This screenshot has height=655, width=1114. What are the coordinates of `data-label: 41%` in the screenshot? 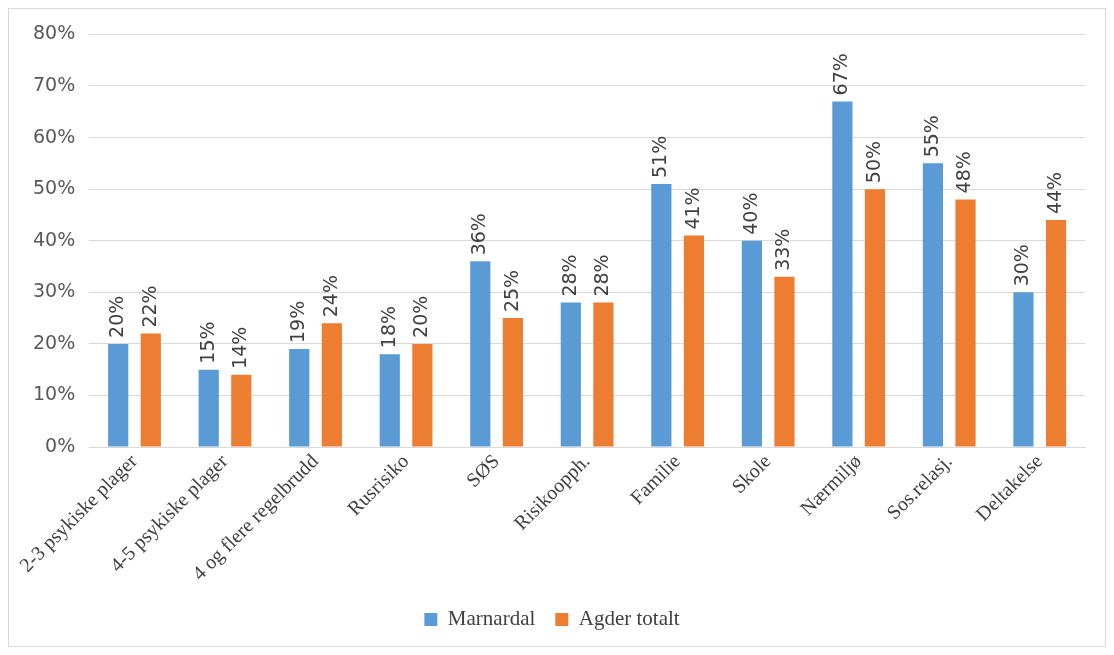 It's located at (691, 208).